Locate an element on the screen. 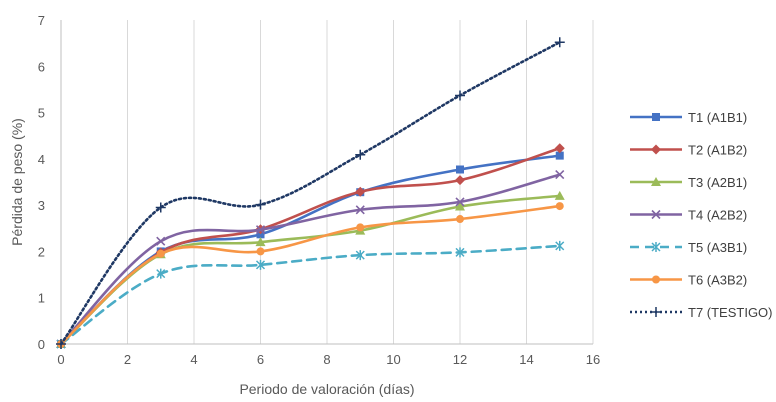  y-tick-label: 7 is located at coordinates (41, 20).